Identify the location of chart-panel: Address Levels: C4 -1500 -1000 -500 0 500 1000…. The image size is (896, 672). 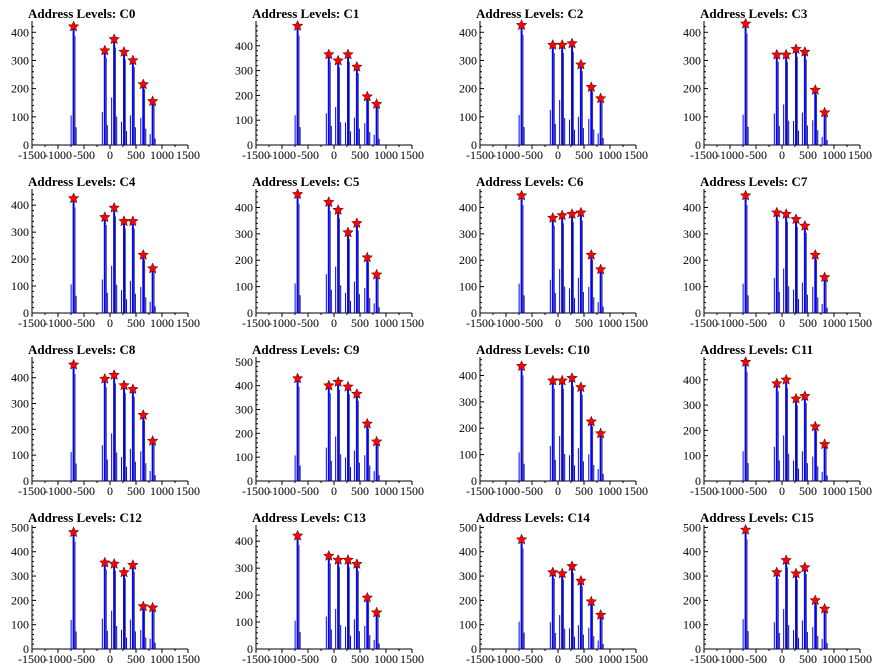
(112, 252).